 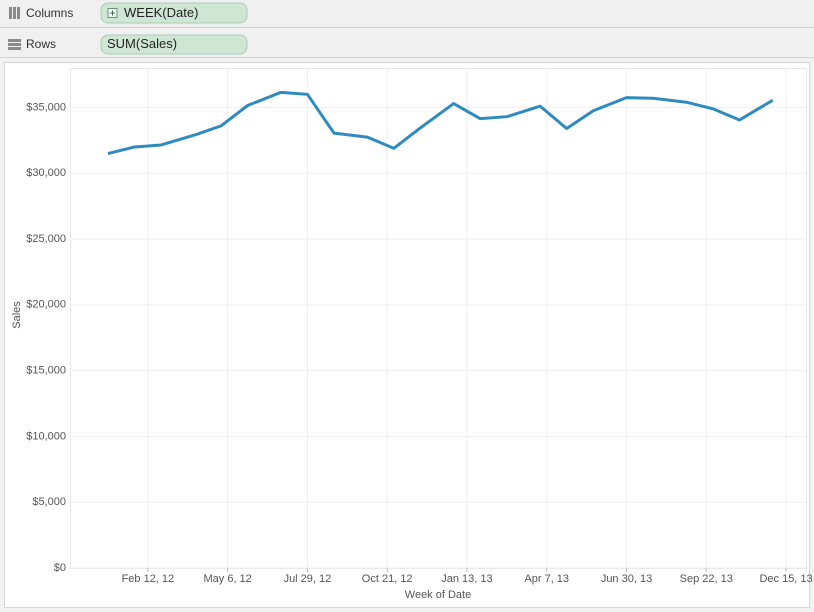 What do you see at coordinates (112, 13) in the screenshot?
I see `expand-plus` at bounding box center [112, 13].